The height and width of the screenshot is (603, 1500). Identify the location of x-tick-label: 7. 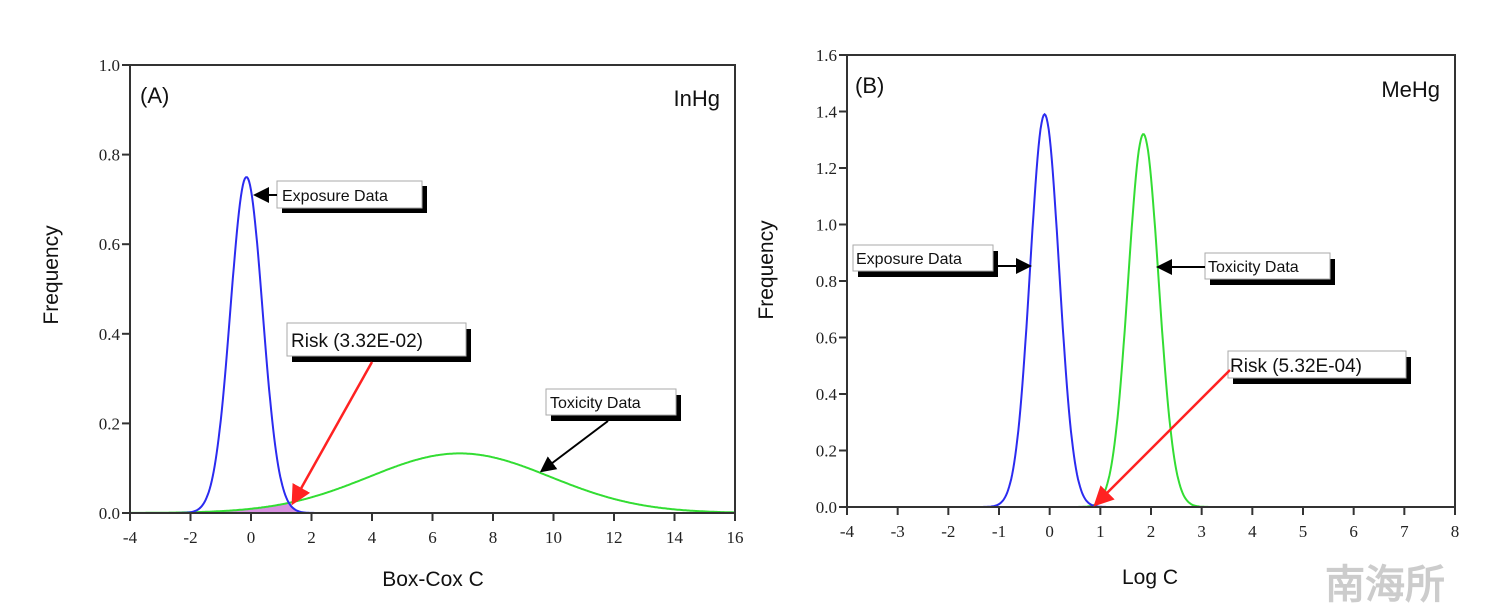
(1404, 531).